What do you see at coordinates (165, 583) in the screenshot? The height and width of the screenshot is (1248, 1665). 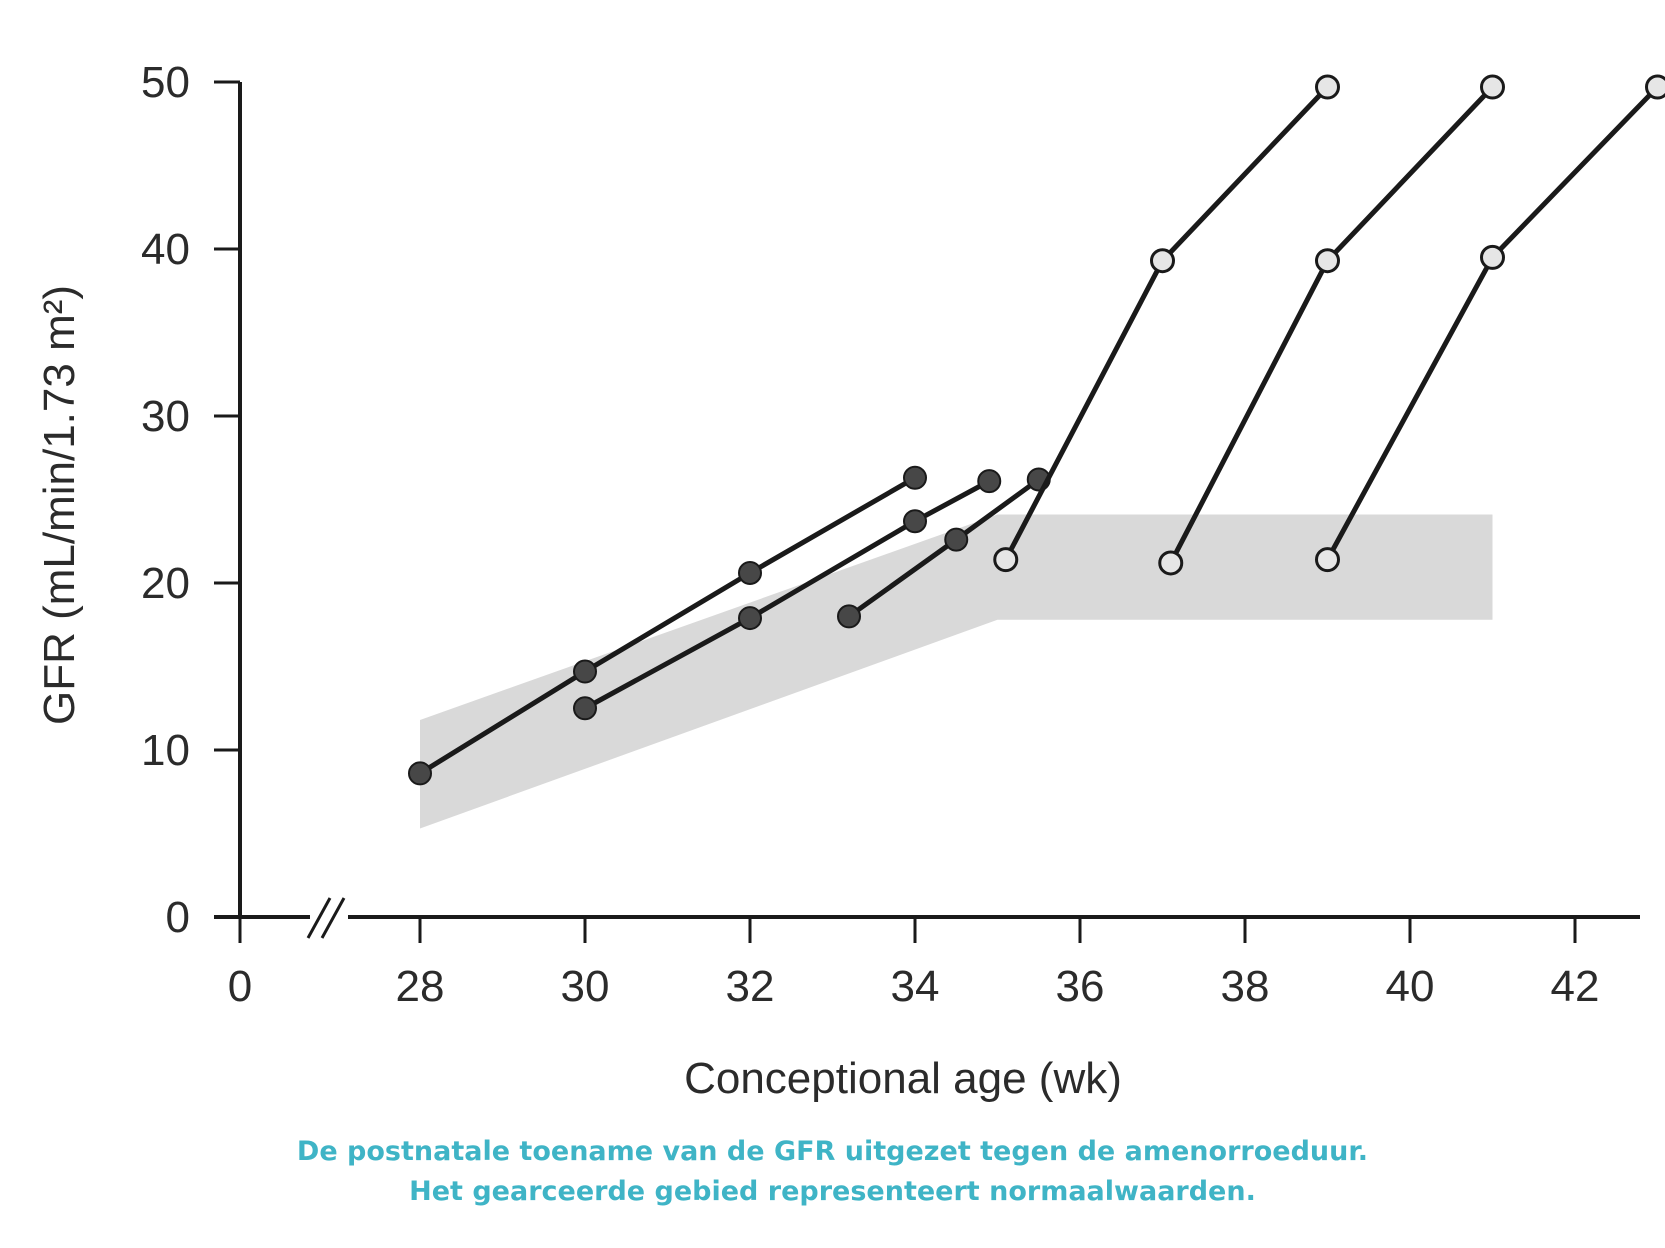 I see `y-tick-label: 20` at bounding box center [165, 583].